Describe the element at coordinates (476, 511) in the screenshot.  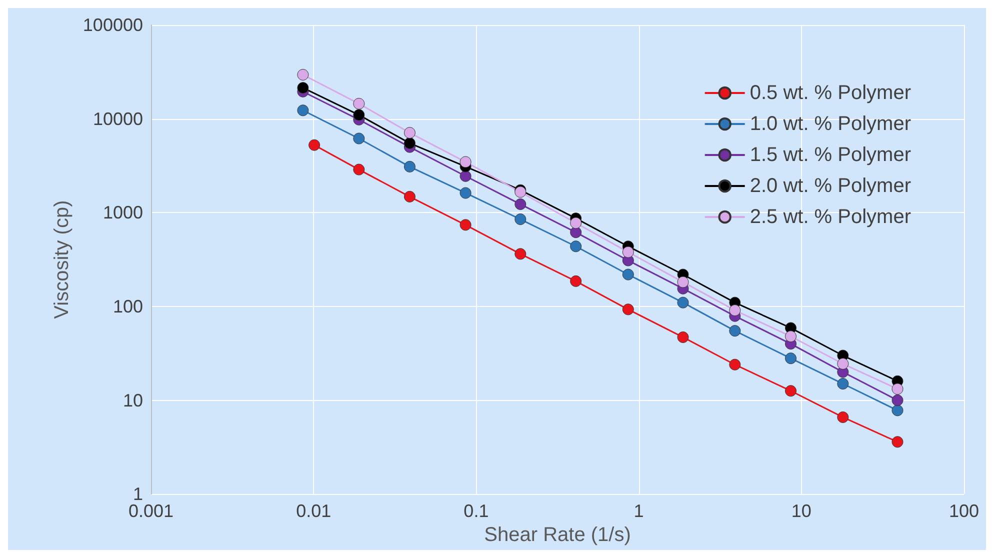
I see `x-tick-label: 0.1` at that location.